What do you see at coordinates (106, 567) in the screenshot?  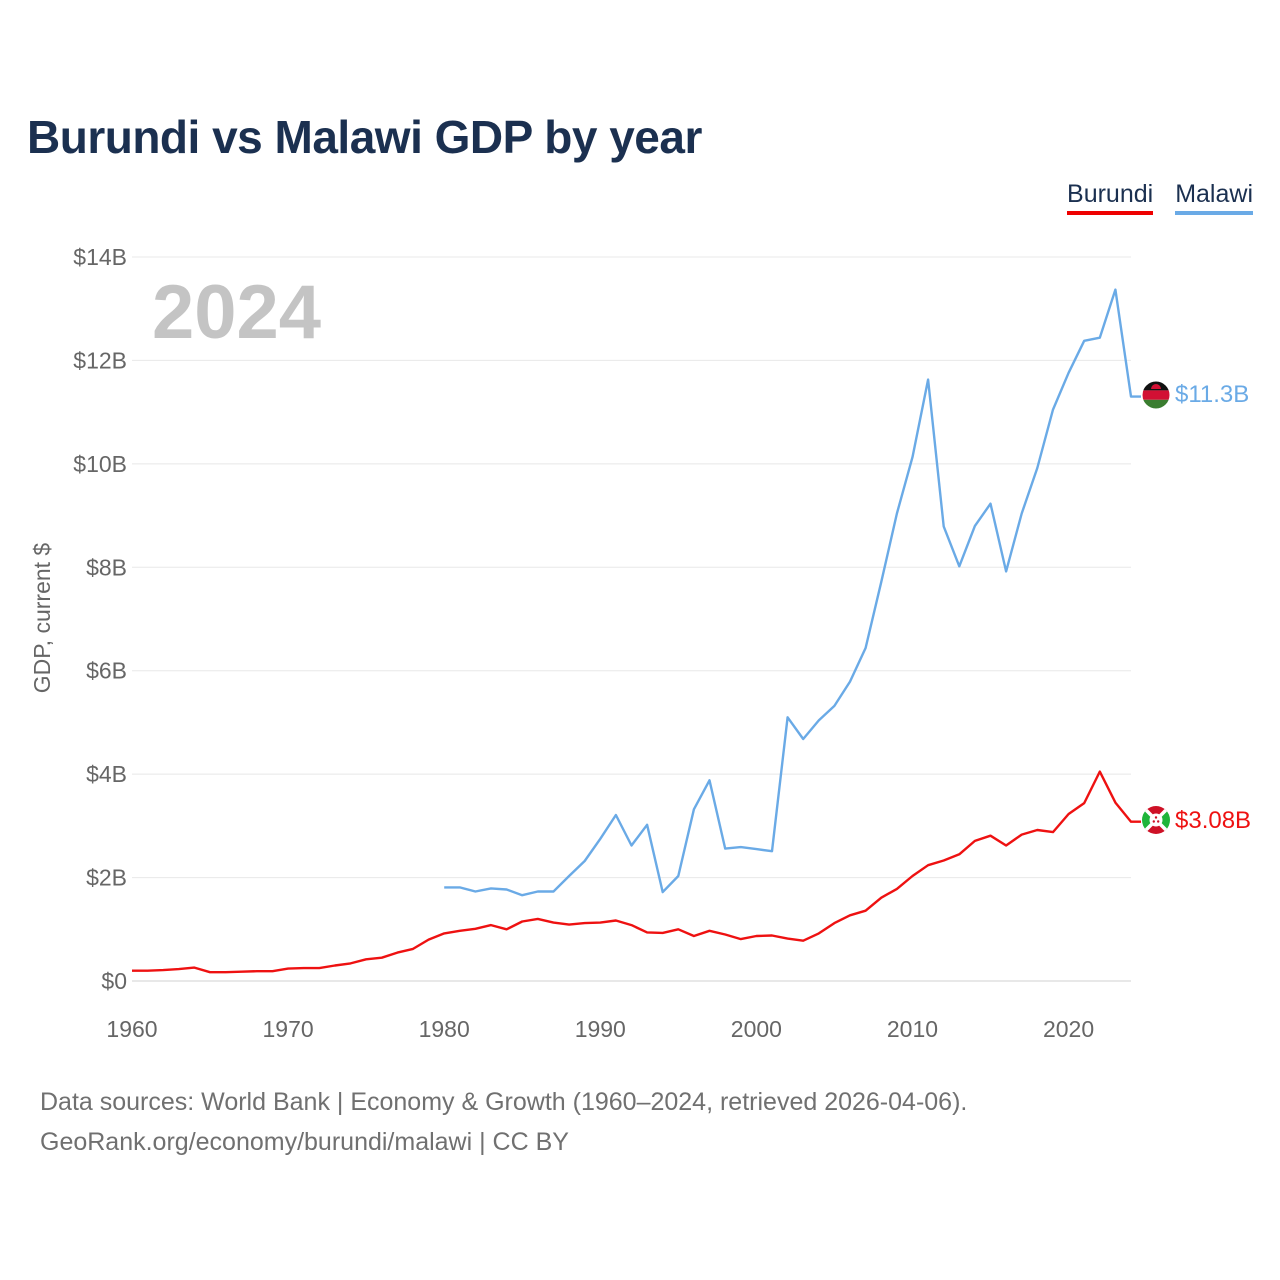 I see `y-tick-label: $8B` at bounding box center [106, 567].